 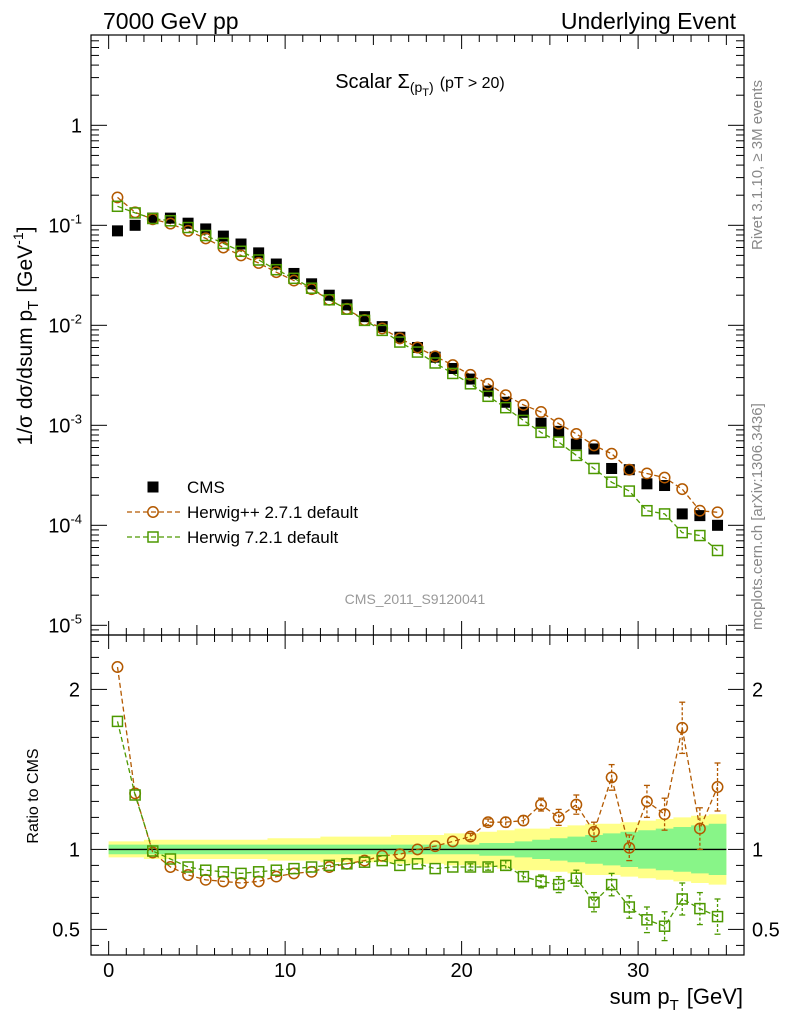 What do you see at coordinates (649, 21) in the screenshot?
I see `header-right: Underlying Event` at bounding box center [649, 21].